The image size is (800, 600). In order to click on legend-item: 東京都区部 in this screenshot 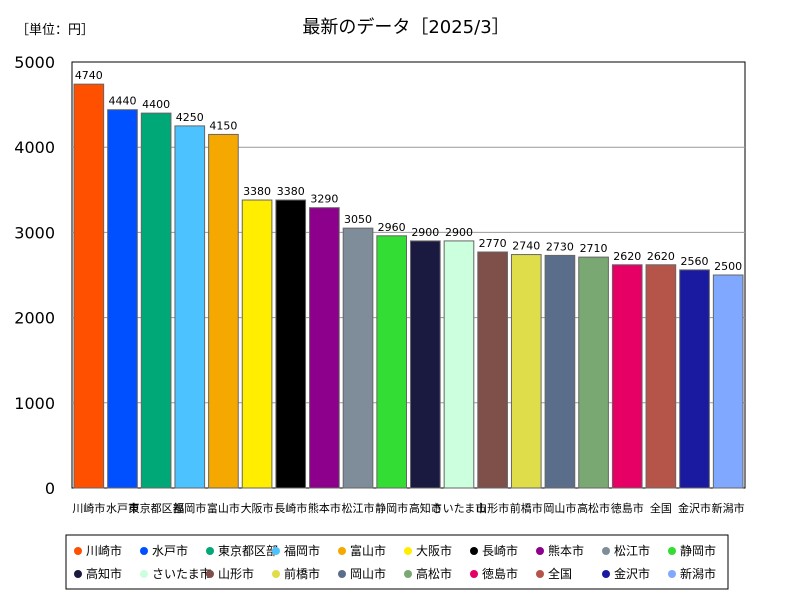, I will do `click(248, 550)`.